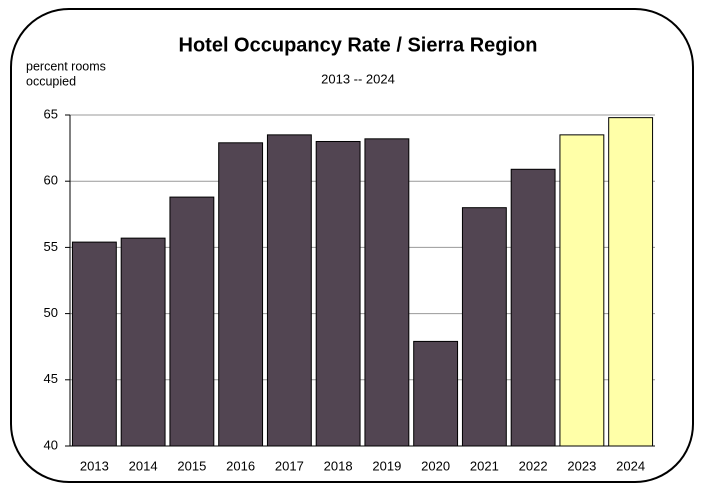 The height and width of the screenshot is (496, 705). What do you see at coordinates (240, 465) in the screenshot?
I see `x-tick-label: 2016` at bounding box center [240, 465].